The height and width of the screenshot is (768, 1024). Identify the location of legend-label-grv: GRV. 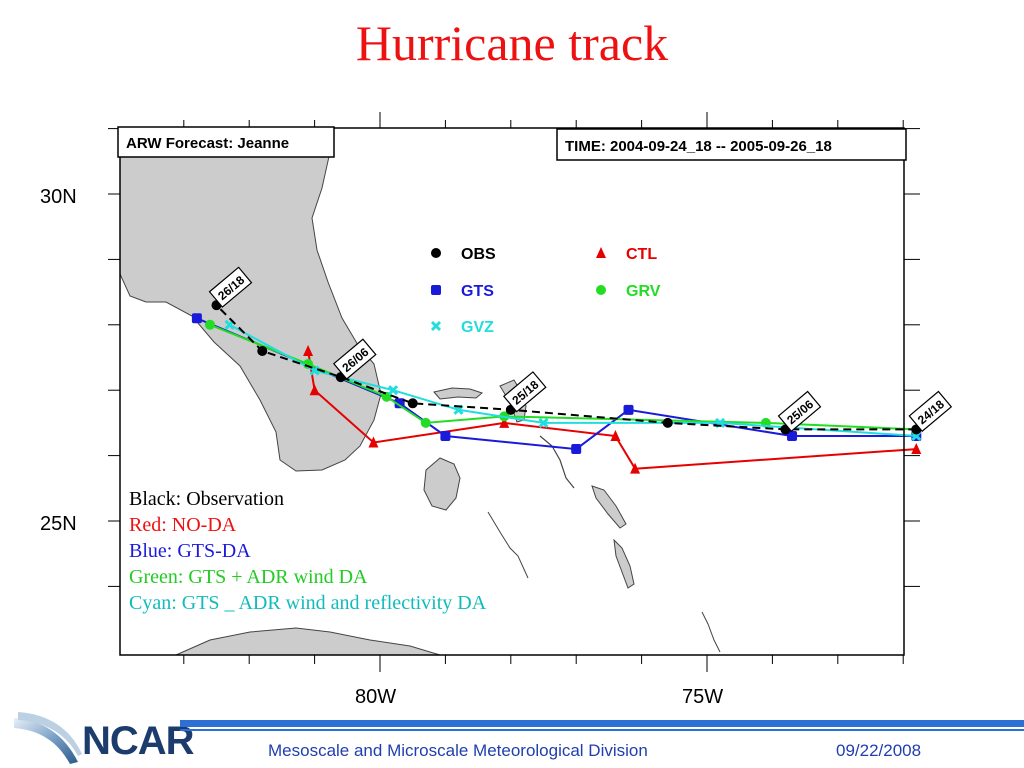
(643, 291).